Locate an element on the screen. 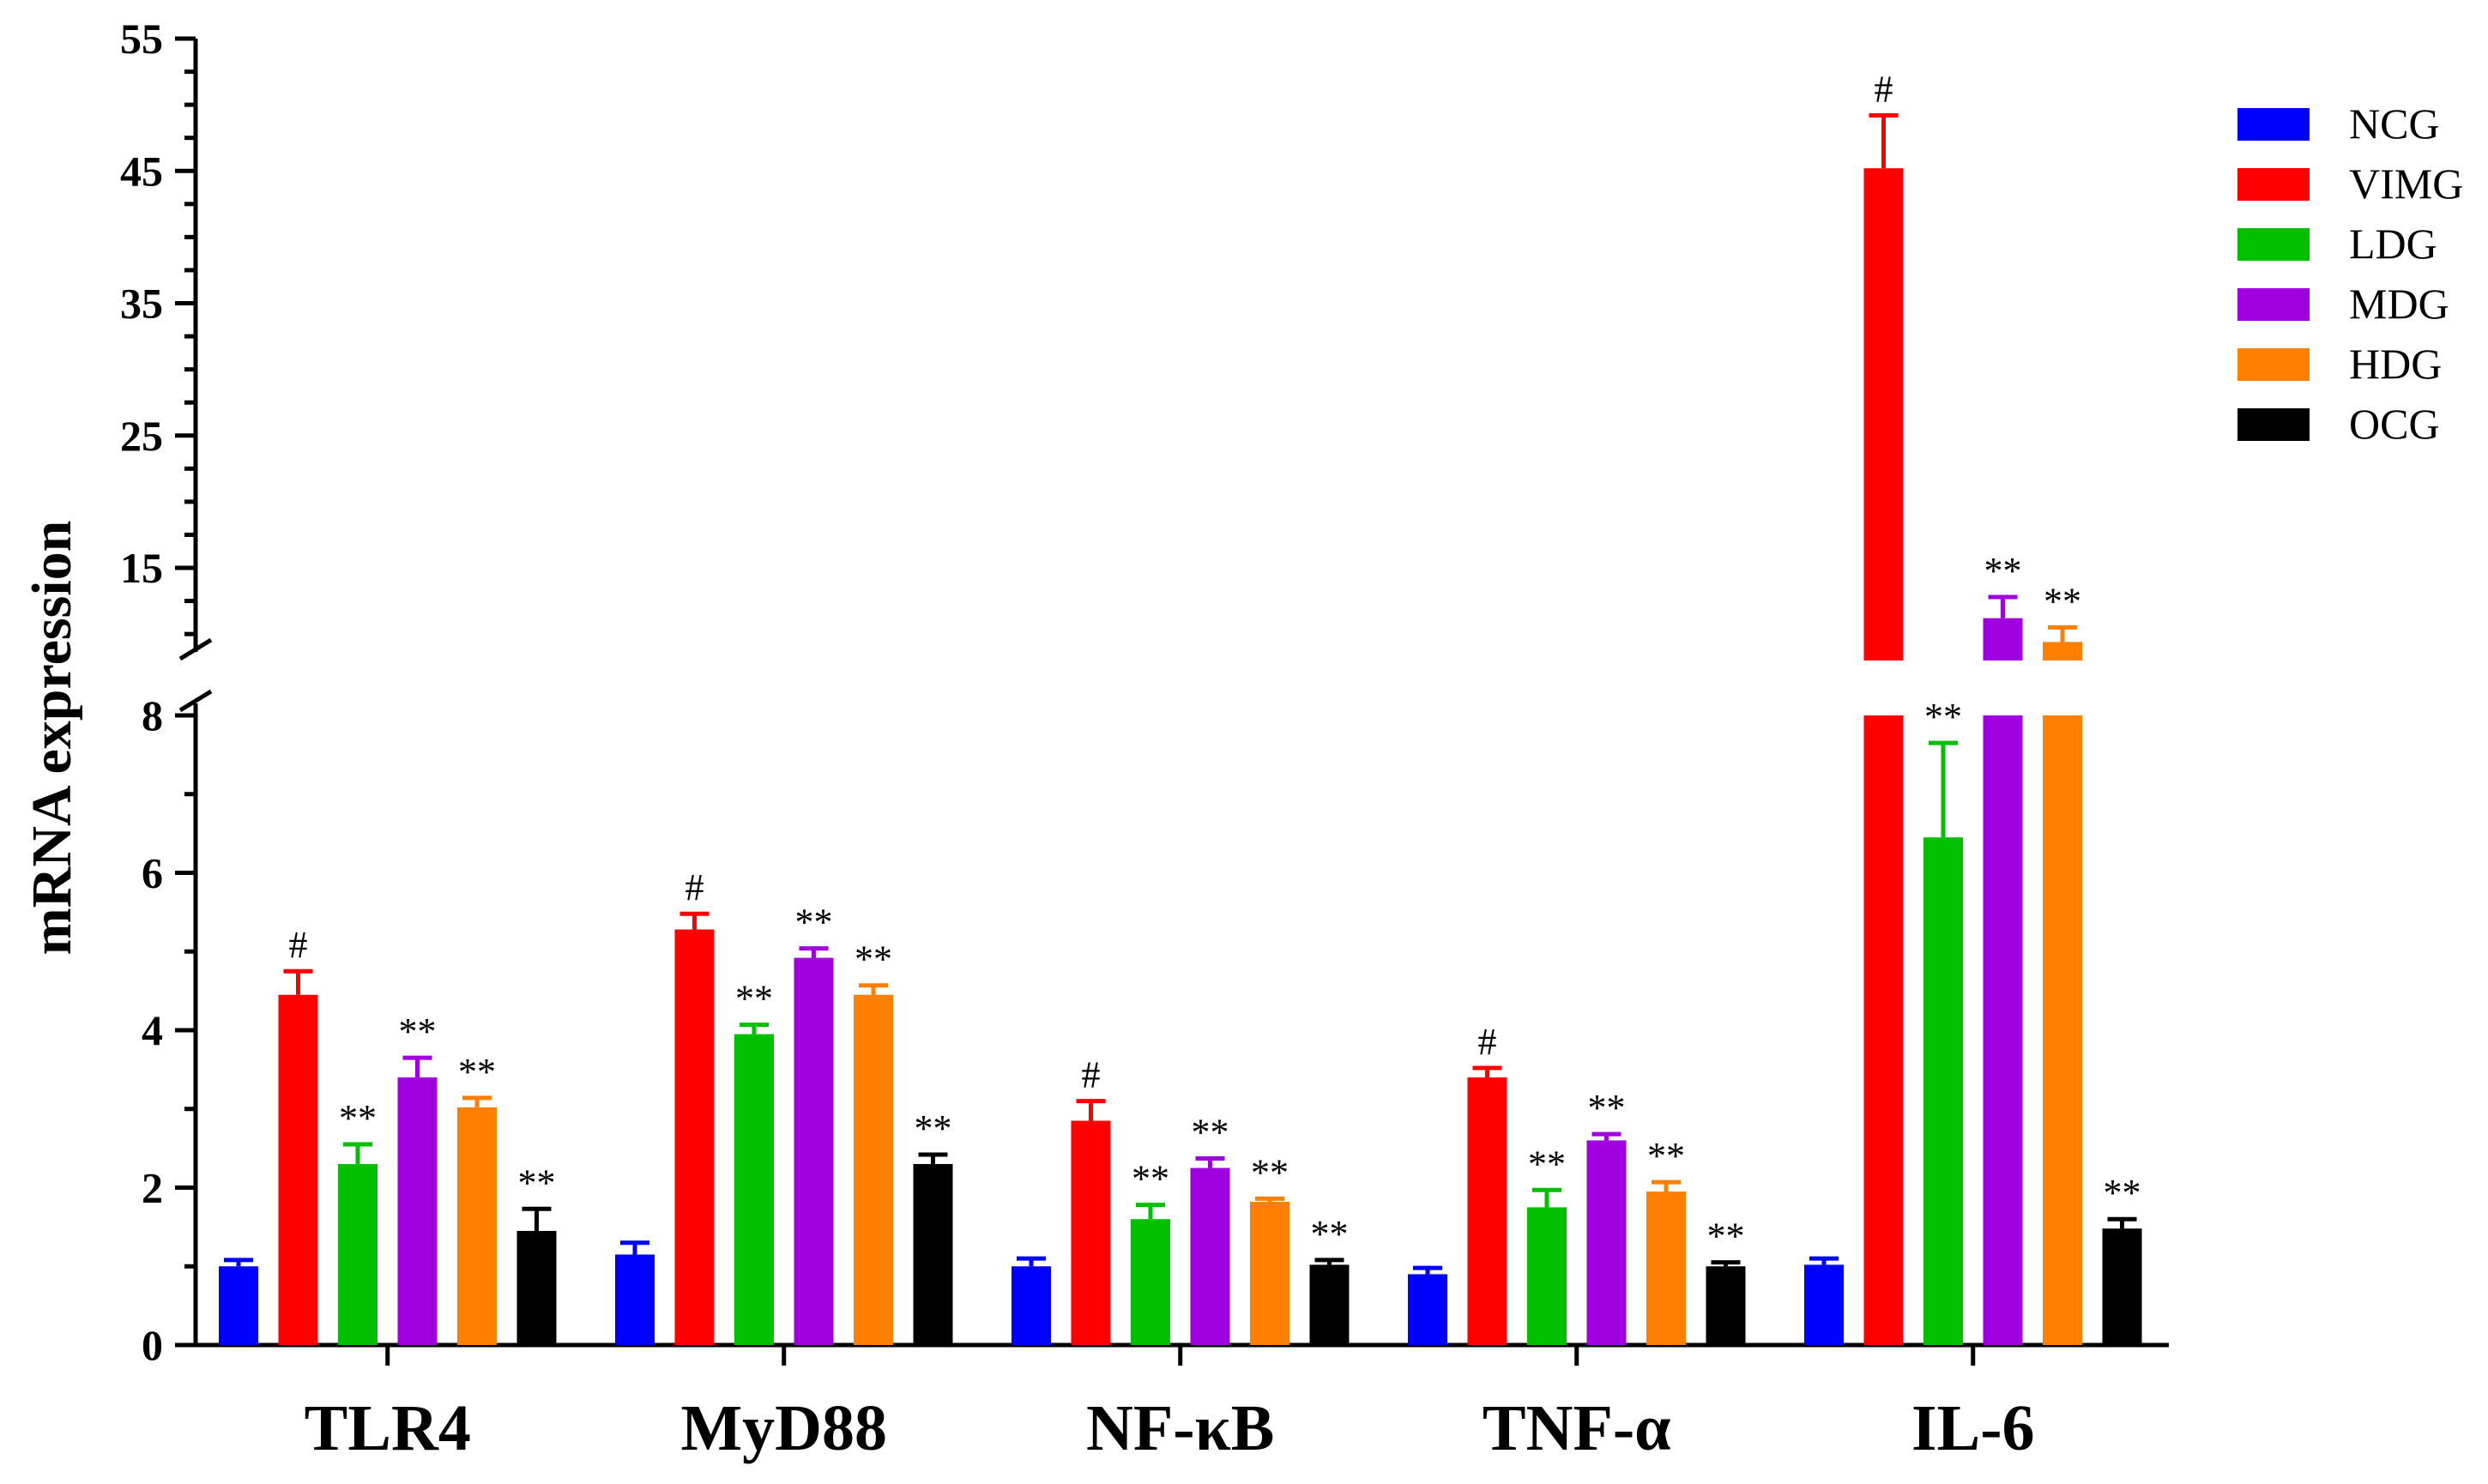 The height and width of the screenshot is (1484, 2488). y-tick-label: 2 is located at coordinates (153, 1188).